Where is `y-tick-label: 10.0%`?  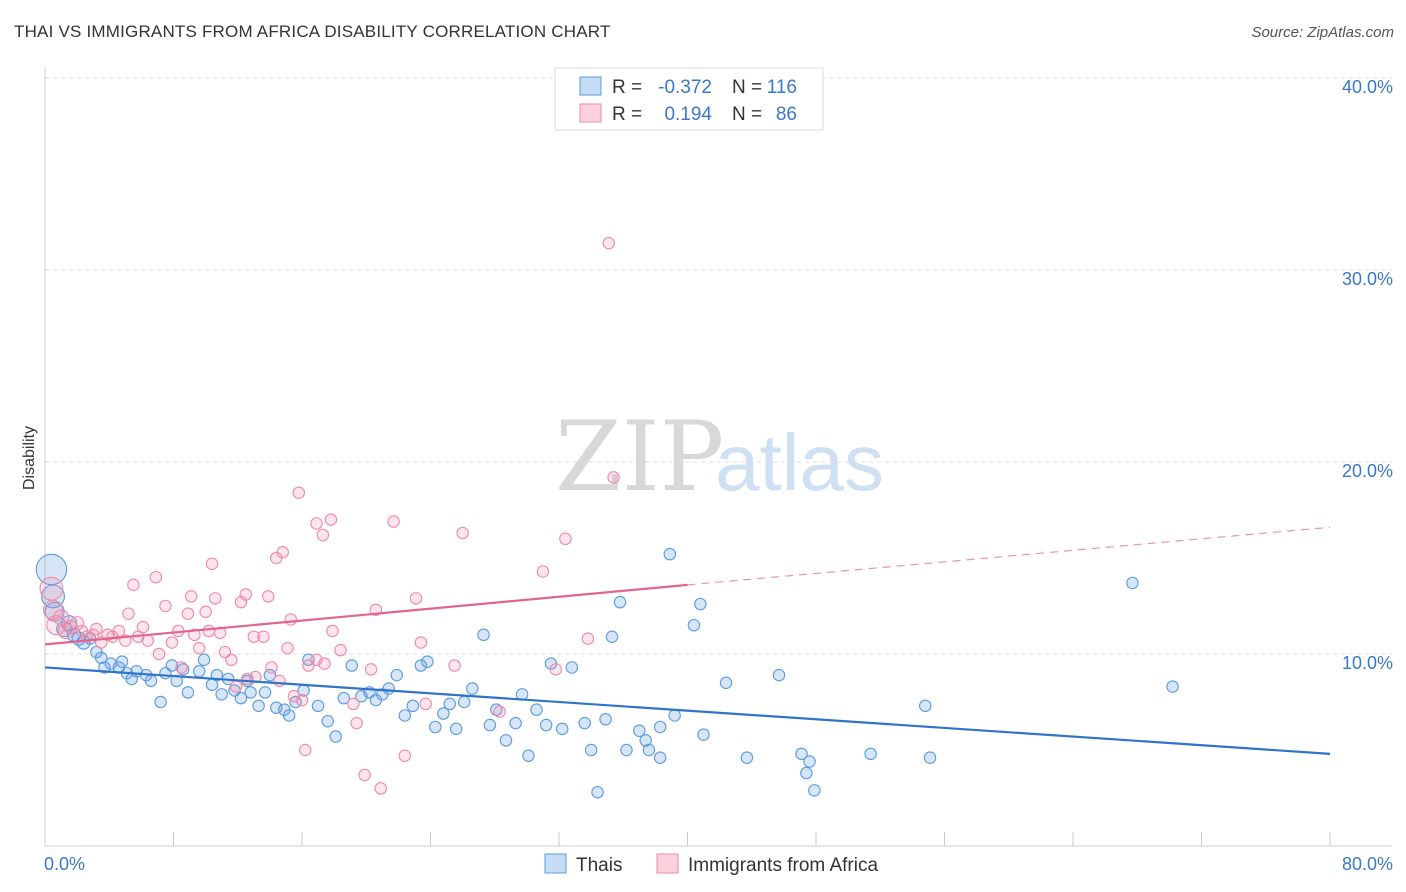 y-tick-label: 10.0% is located at coordinates (1367, 663).